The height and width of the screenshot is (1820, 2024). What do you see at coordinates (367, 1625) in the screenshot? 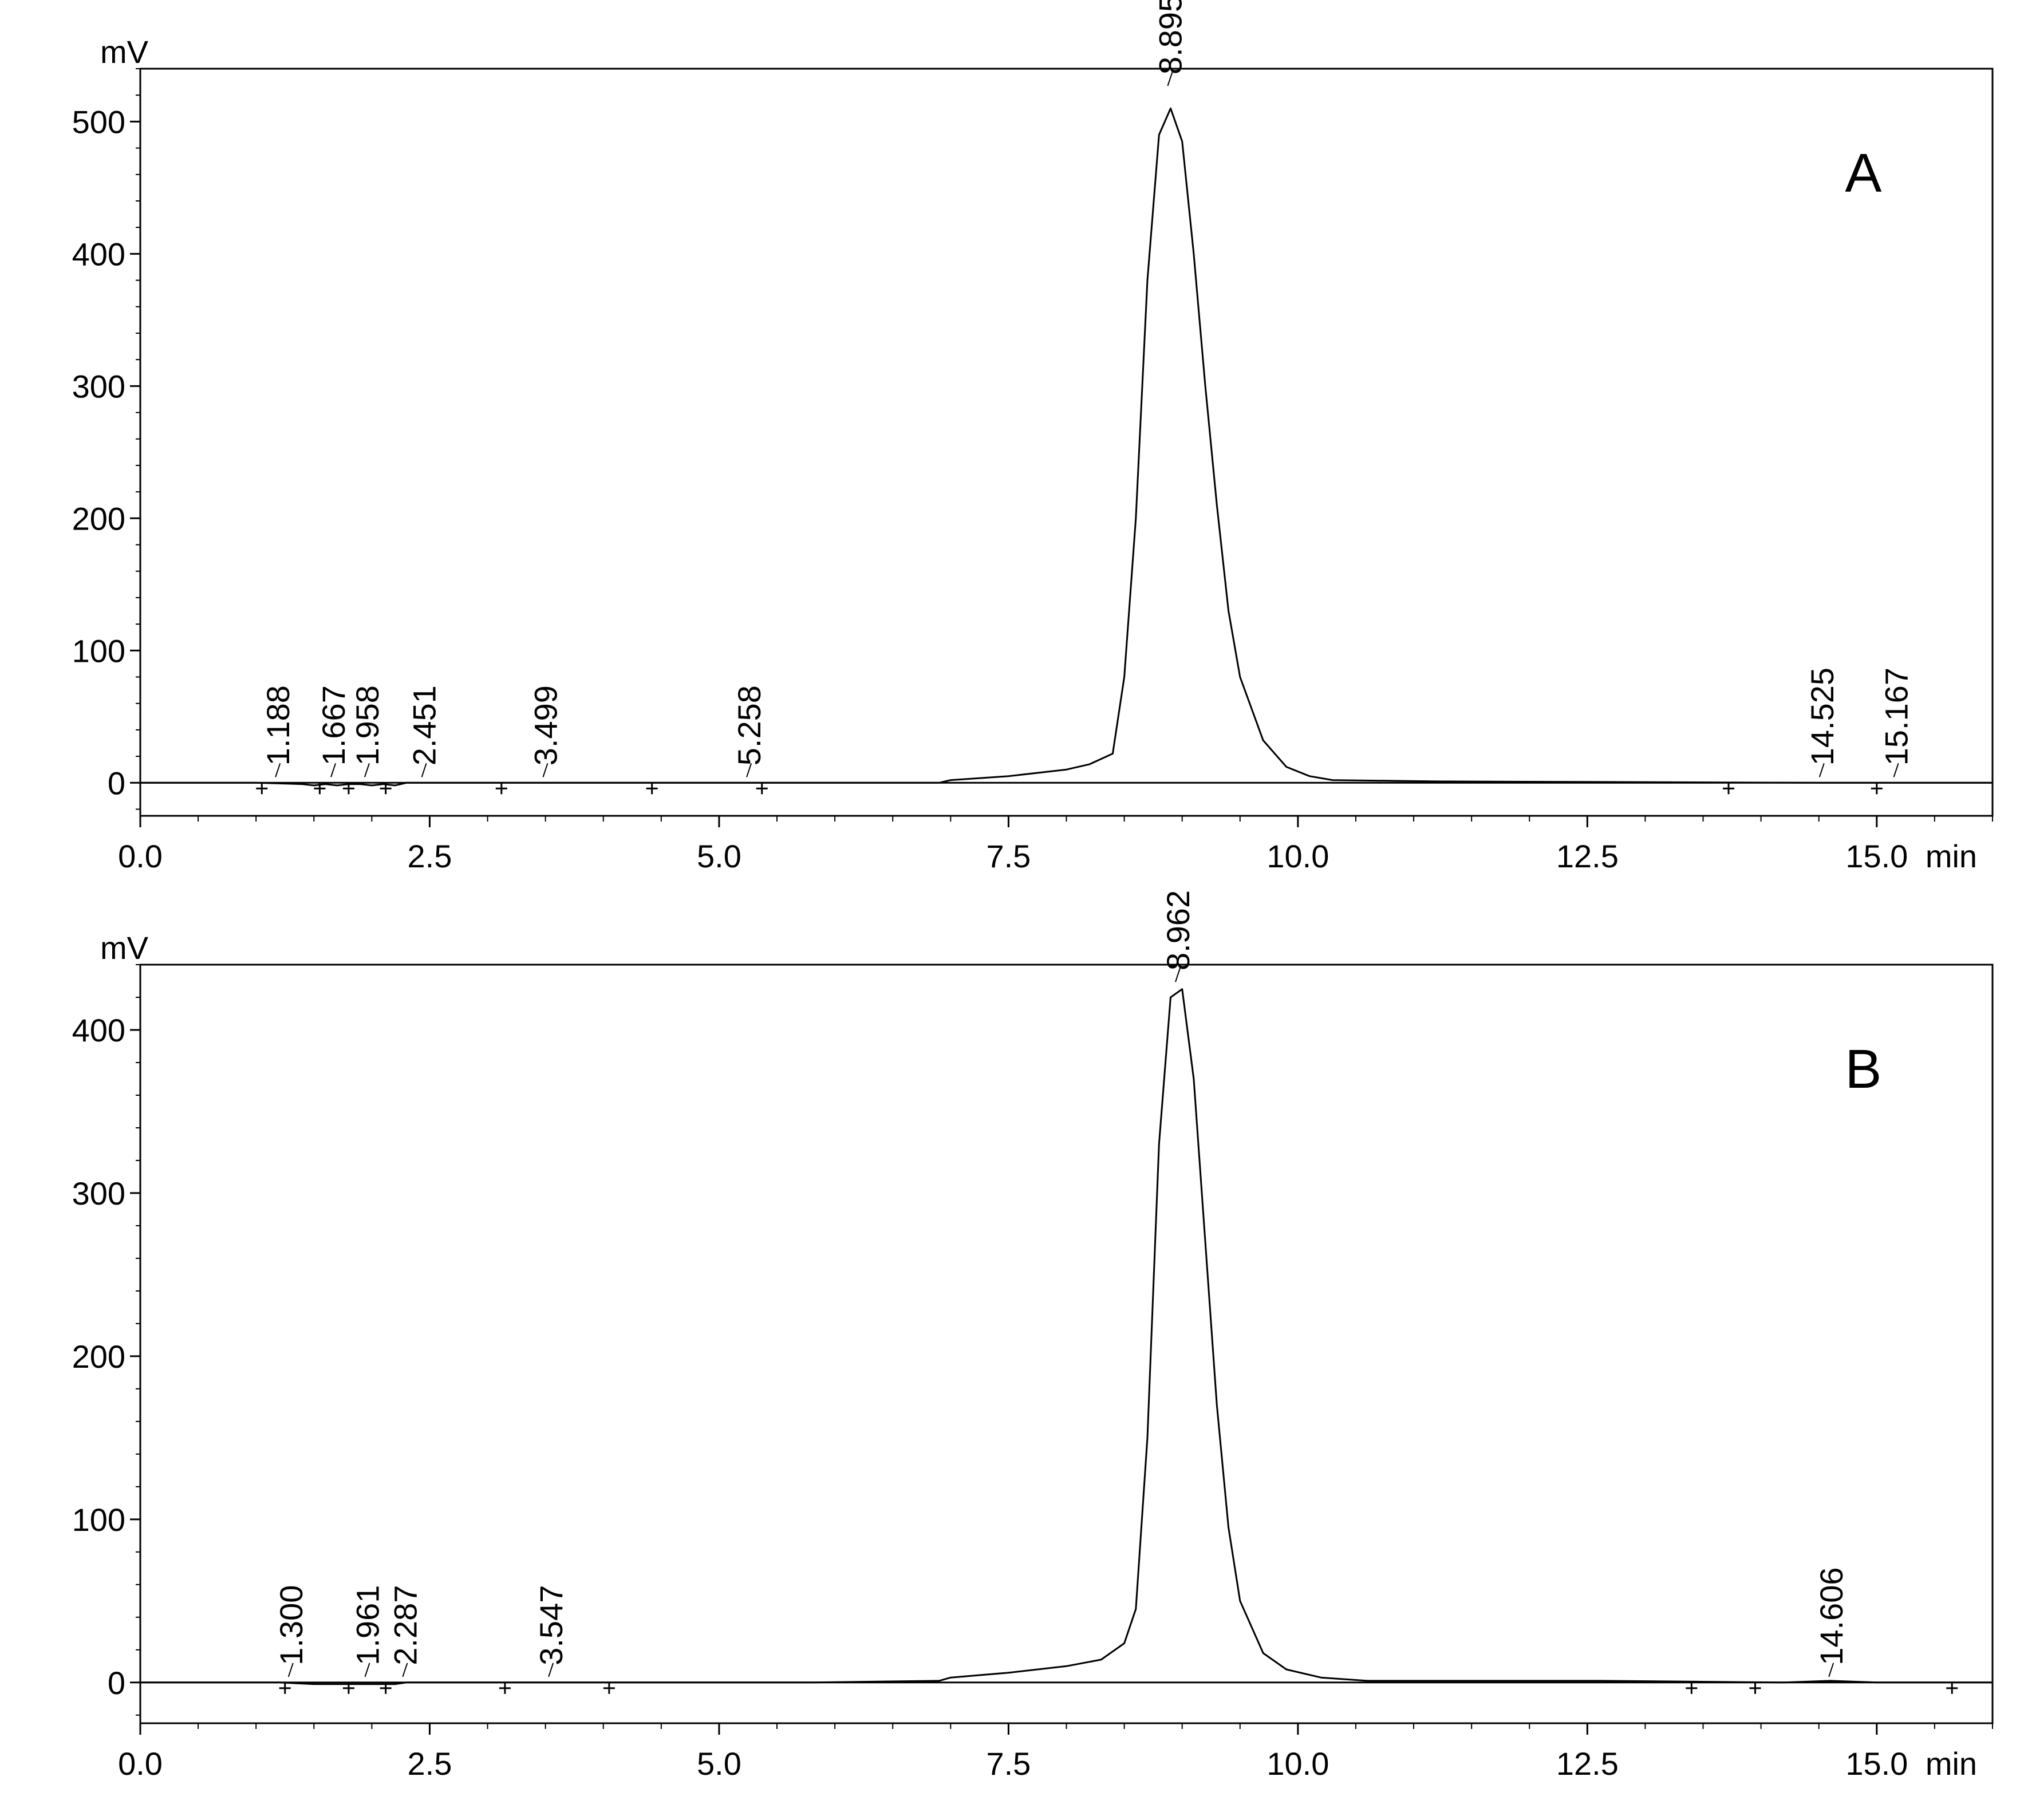
I see `peak-retention-time-label: 1.961` at bounding box center [367, 1625].